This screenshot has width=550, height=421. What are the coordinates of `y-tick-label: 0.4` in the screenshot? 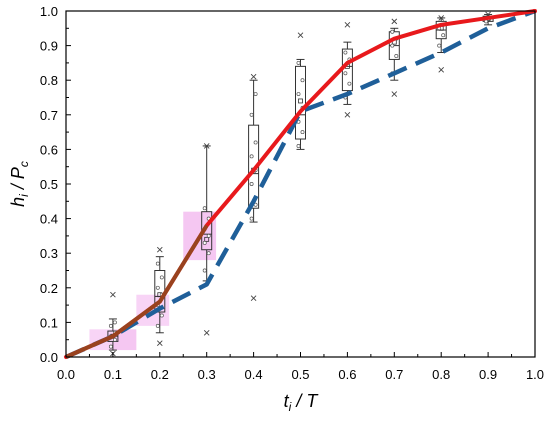 It's located at (49, 219).